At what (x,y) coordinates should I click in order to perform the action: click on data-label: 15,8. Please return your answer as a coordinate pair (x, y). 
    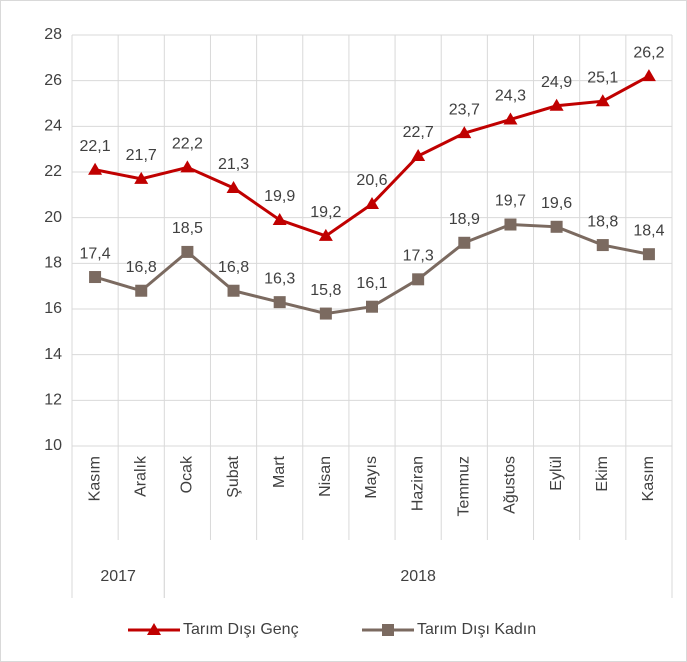
    Looking at the image, I should click on (325, 290).